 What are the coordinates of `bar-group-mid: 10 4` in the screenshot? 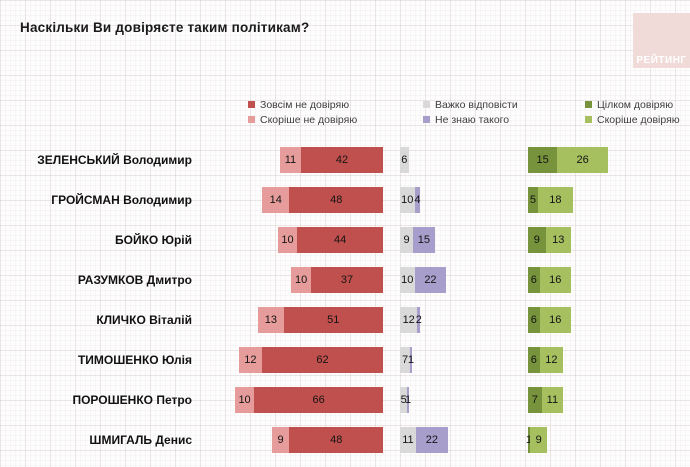 It's located at (410, 200).